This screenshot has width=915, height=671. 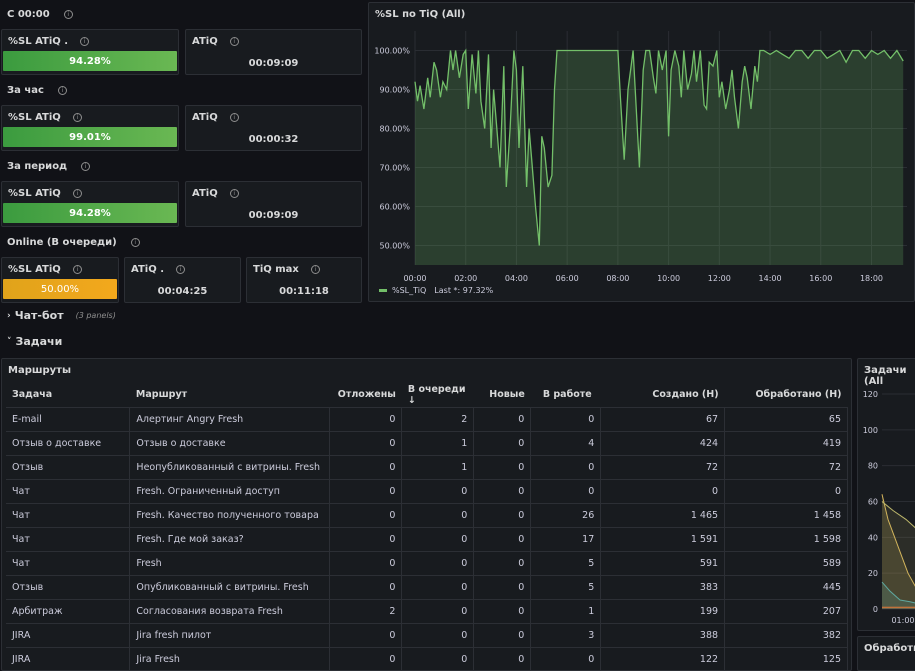 I want to click on x-tick-label: 16:00, so click(x=820, y=278).